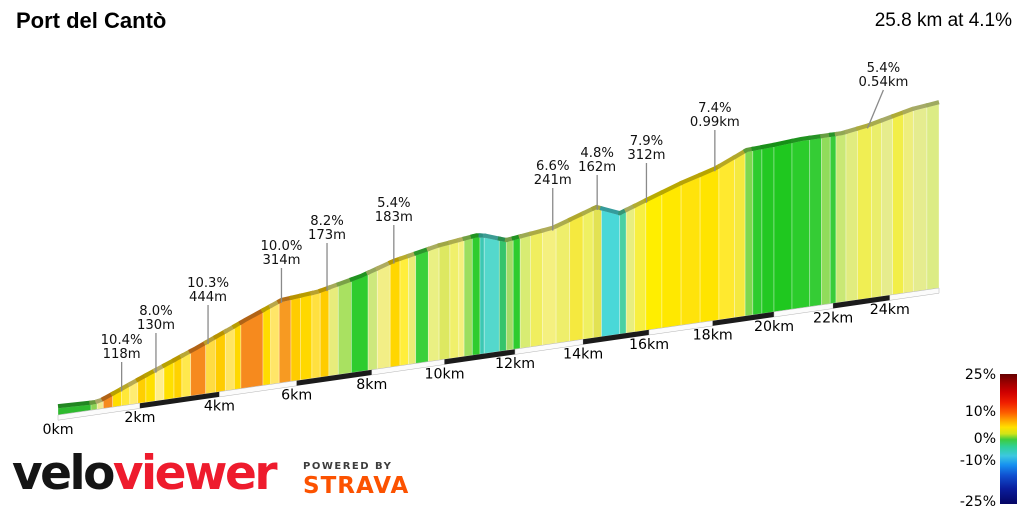 The height and width of the screenshot is (512, 1024). Describe the element at coordinates (980, 375) in the screenshot. I see `legend-tick-25: 25%` at that location.